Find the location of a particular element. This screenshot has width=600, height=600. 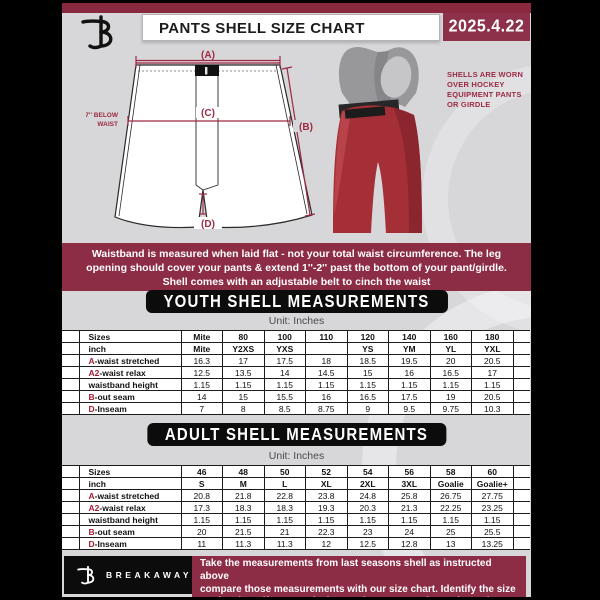

date-badge: 2025.4.22 is located at coordinates (486, 27).